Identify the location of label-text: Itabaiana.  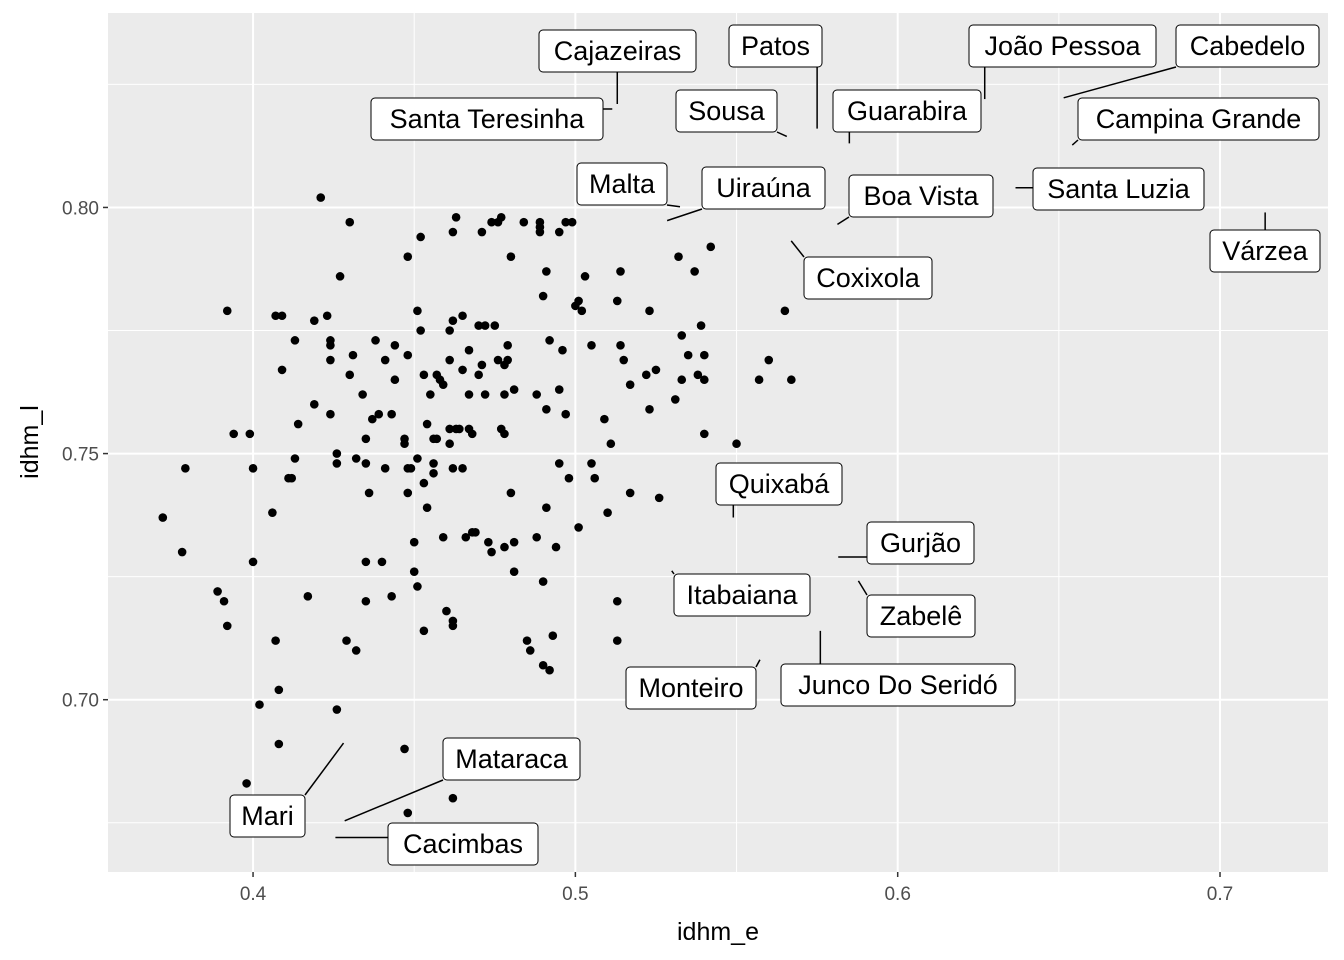
(742, 595).